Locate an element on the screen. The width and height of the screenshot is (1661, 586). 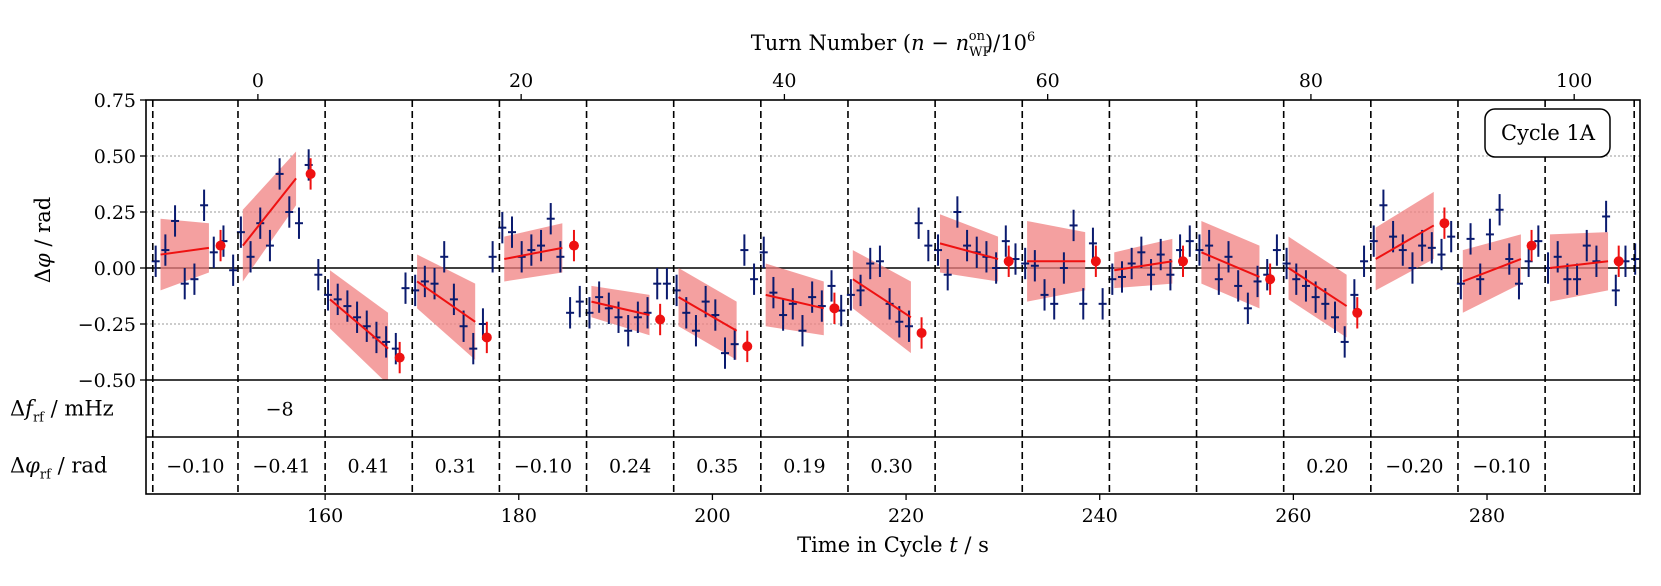
phase-value: 0.41 is located at coordinates (369, 467).